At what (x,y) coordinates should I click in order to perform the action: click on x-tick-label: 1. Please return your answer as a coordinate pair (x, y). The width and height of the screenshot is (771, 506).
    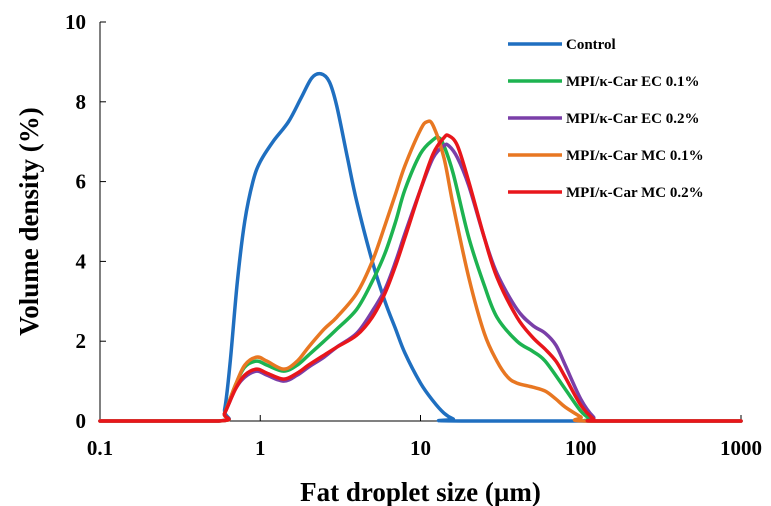
    Looking at the image, I should click on (260, 448).